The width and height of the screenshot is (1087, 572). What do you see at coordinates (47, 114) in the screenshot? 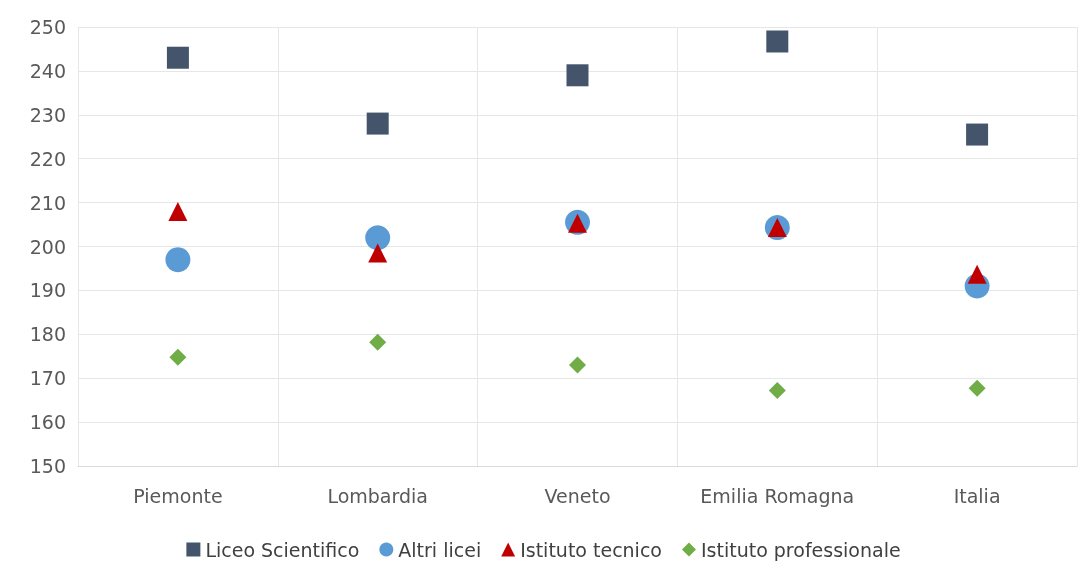
I see `y-tick-label: 230` at bounding box center [47, 114].